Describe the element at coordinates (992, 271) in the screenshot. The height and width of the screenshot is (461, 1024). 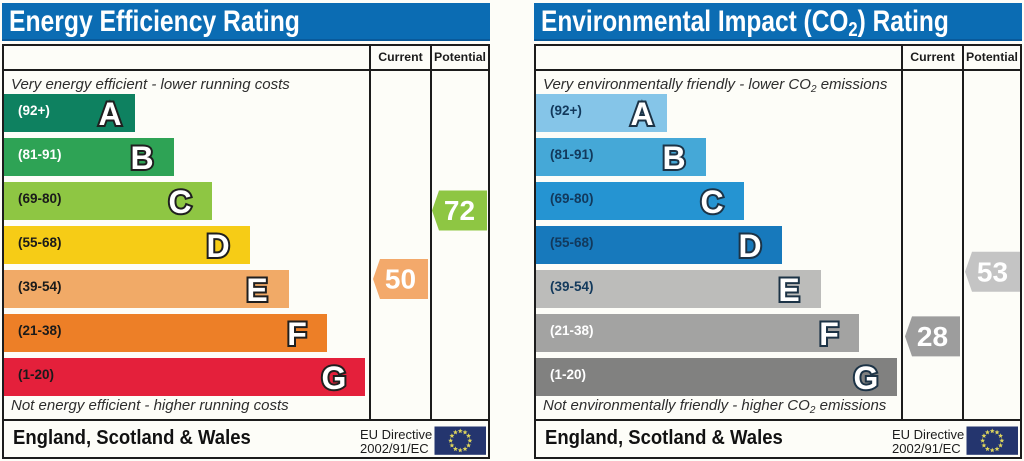
I see `svg-text: 53` at that location.